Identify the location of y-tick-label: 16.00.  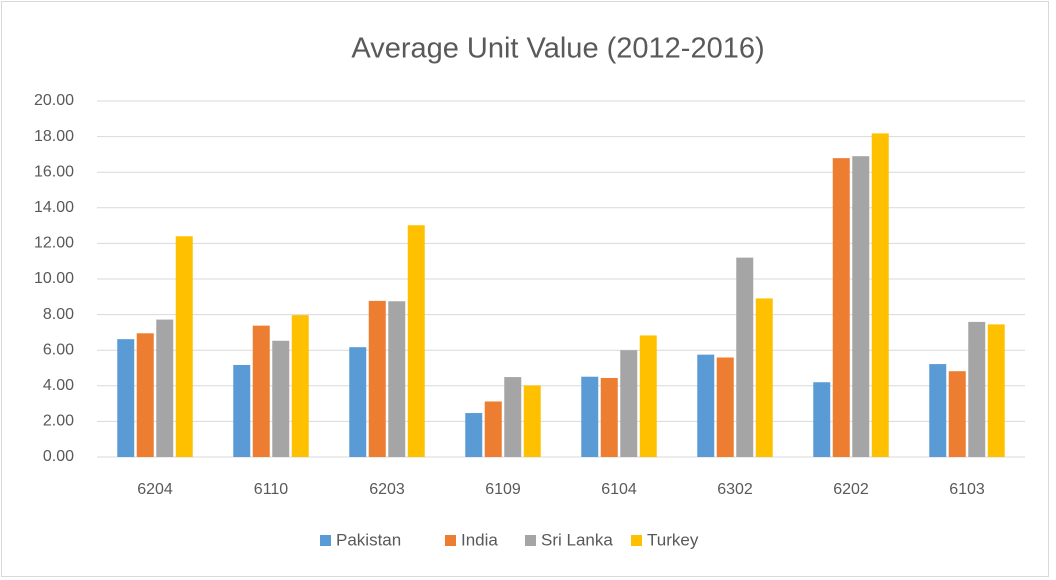
(54, 171).